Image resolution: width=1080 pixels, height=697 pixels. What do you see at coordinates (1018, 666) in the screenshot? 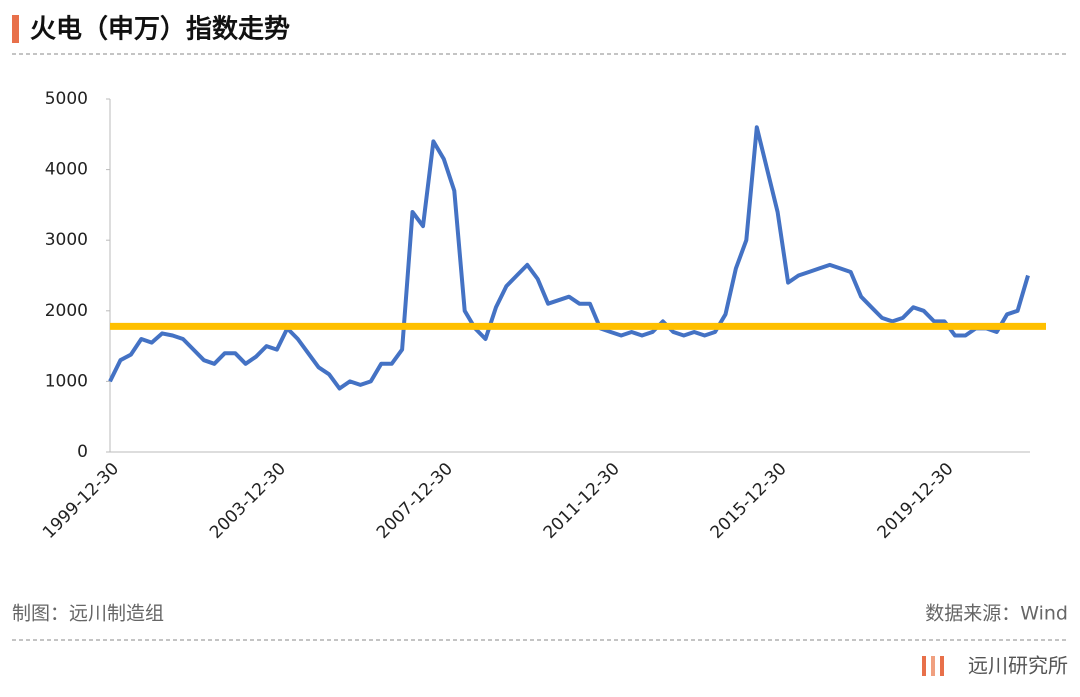
I see `brand: 远川研究所` at bounding box center [1018, 666].